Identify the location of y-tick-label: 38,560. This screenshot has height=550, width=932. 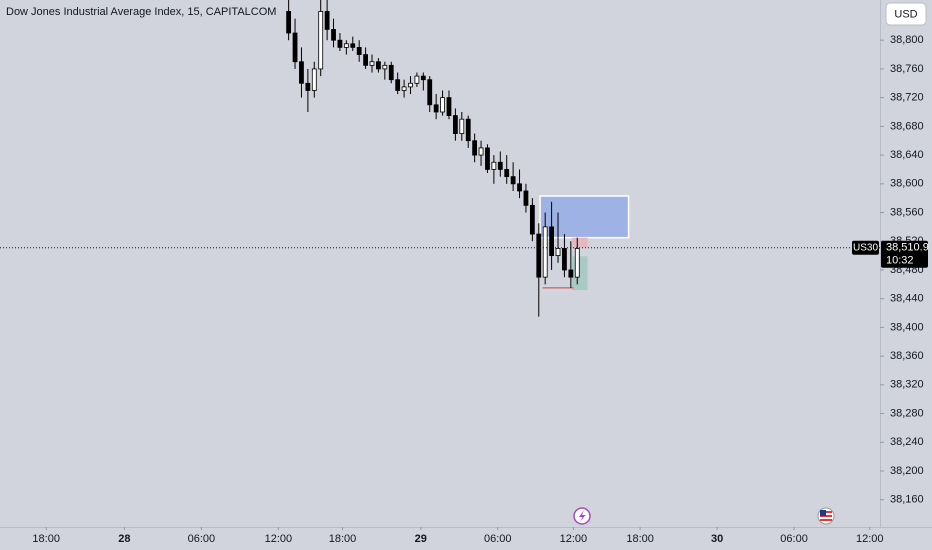
(907, 212).